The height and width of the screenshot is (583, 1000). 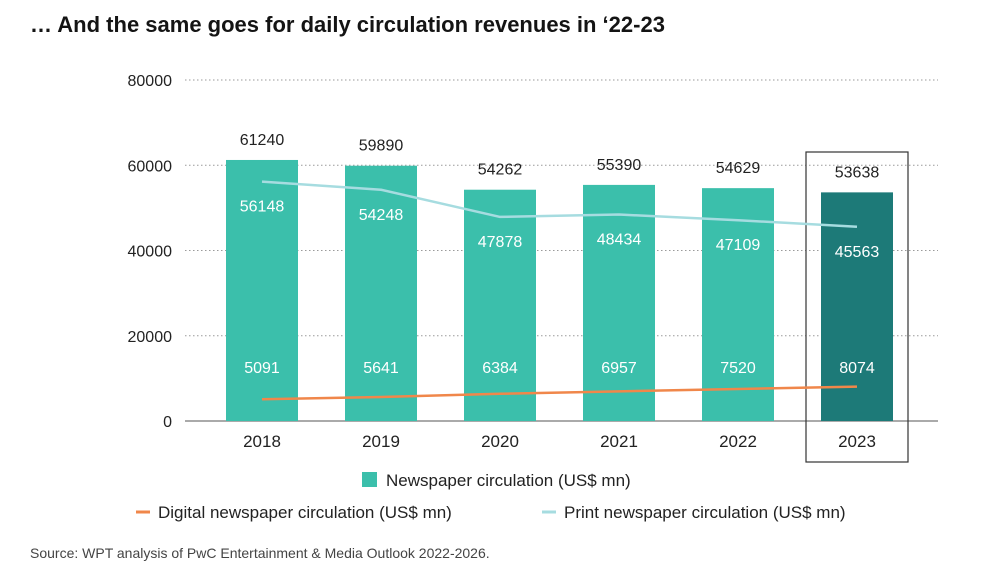 What do you see at coordinates (857, 172) in the screenshot?
I see `bar-value-label: 53638` at bounding box center [857, 172].